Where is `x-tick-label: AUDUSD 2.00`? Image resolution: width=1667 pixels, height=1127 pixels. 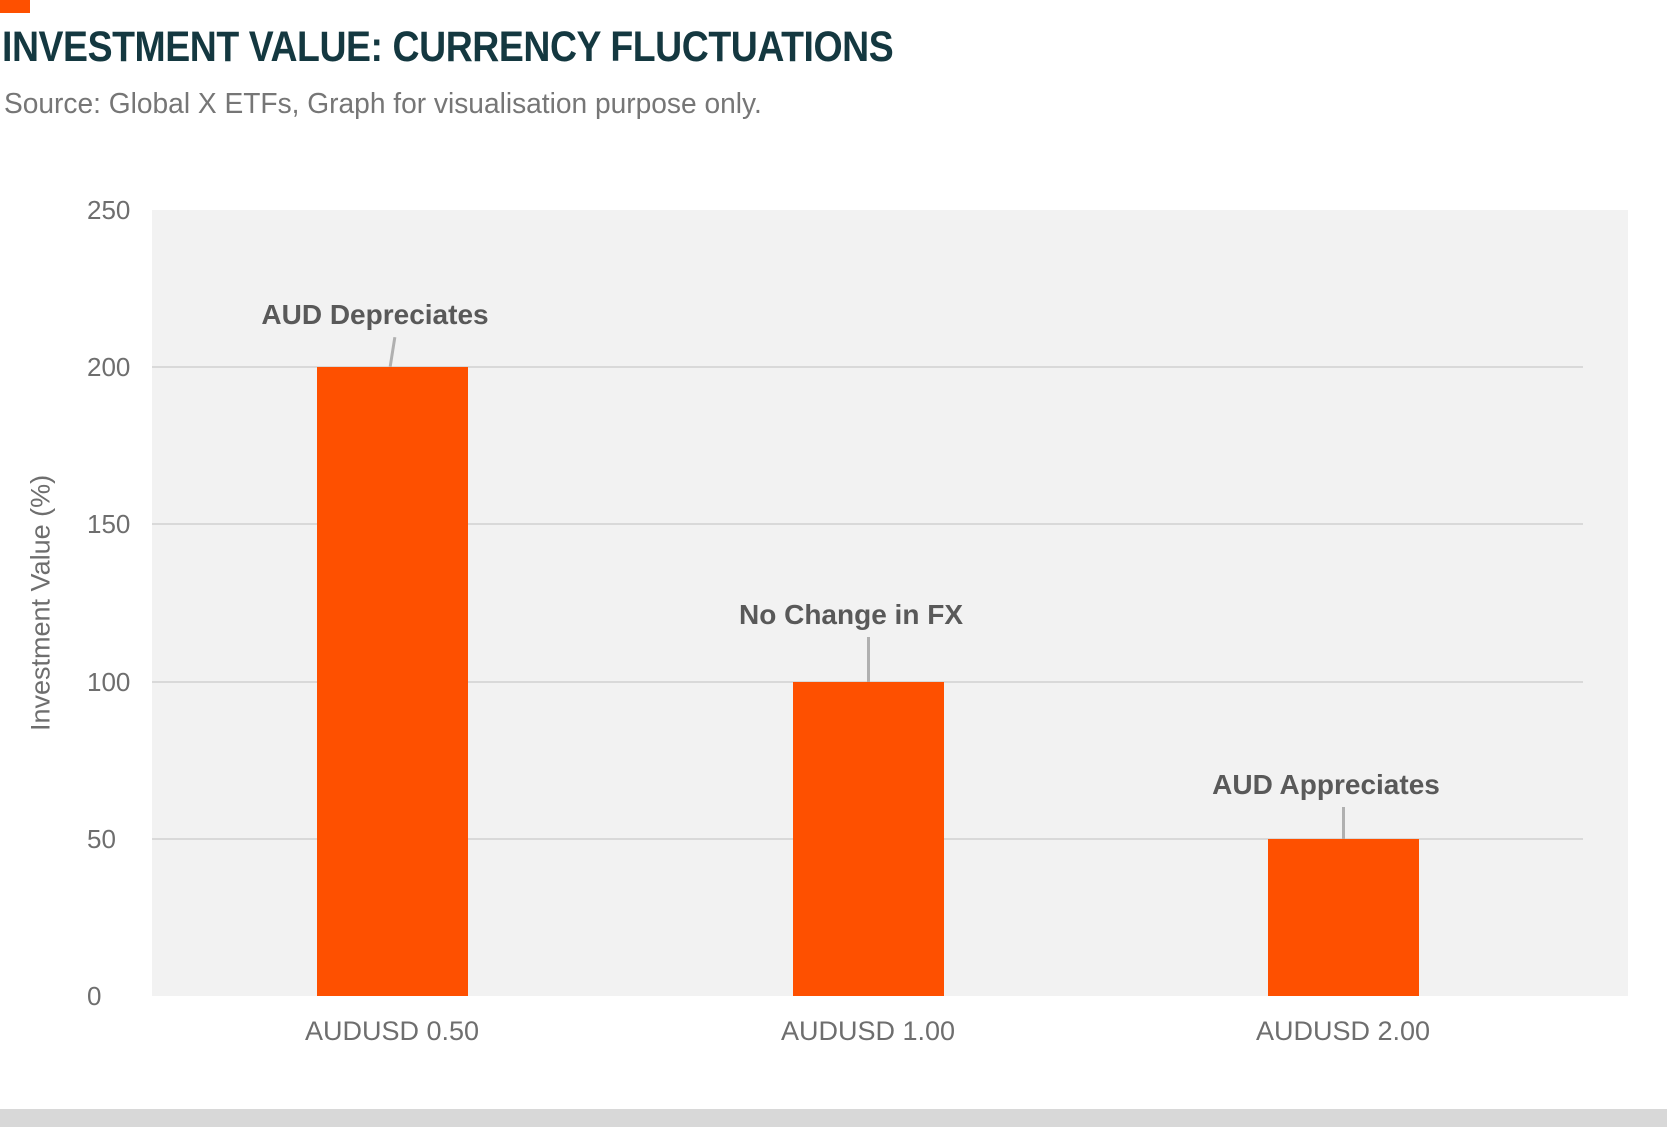 x-tick-label: AUDUSD 2.00 is located at coordinates (1343, 1031).